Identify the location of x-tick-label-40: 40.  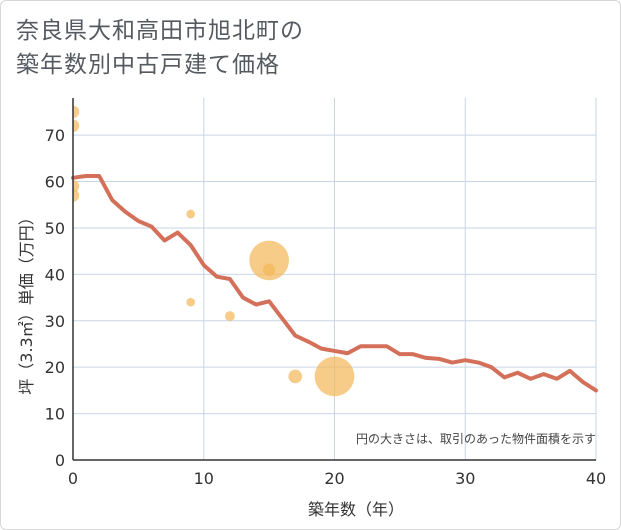
(596, 478).